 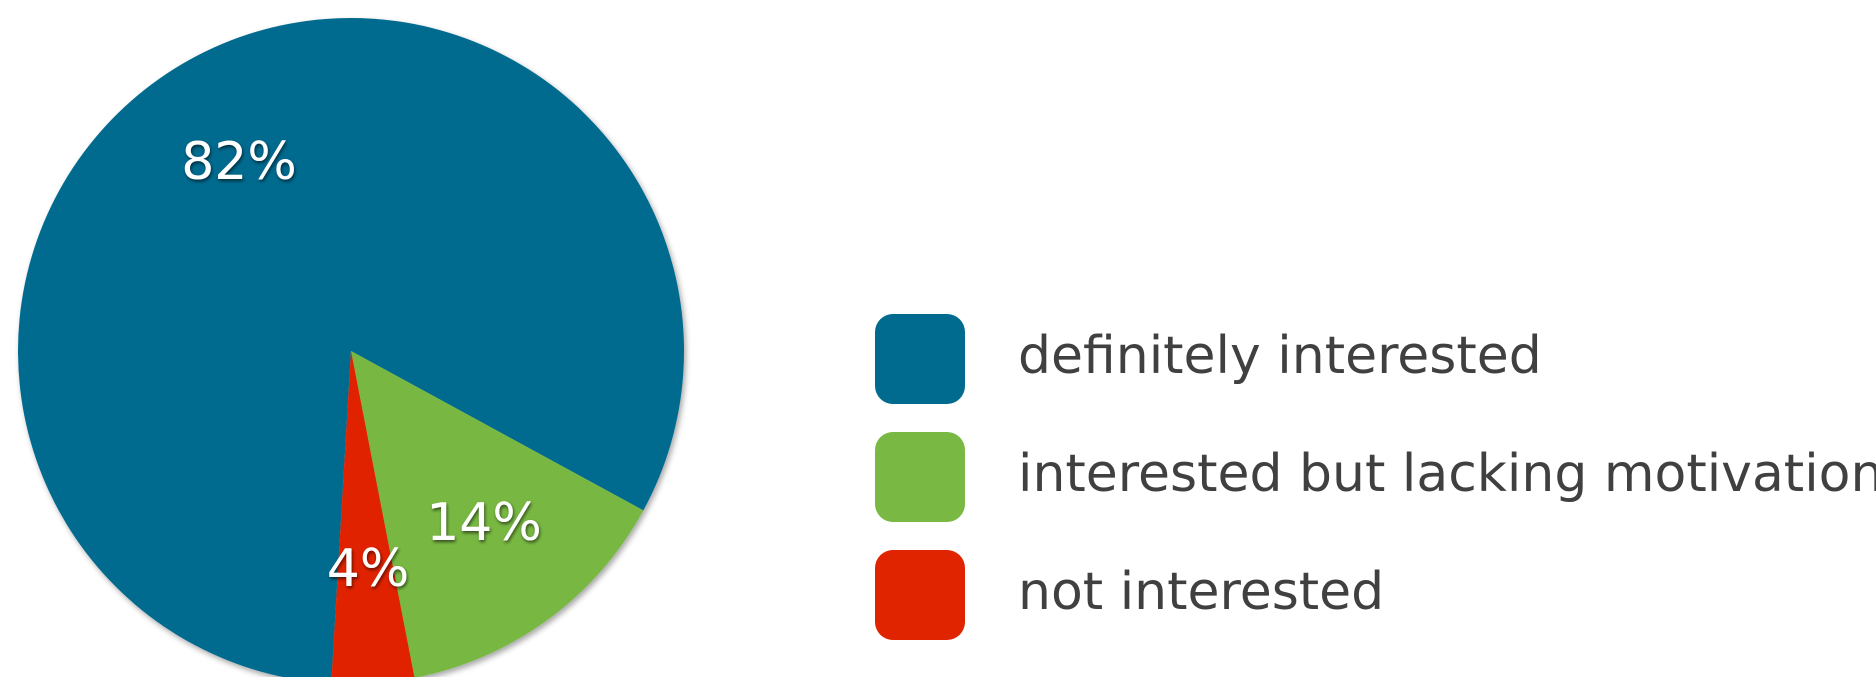 I want to click on data-label: 82%, so click(x=239, y=162).